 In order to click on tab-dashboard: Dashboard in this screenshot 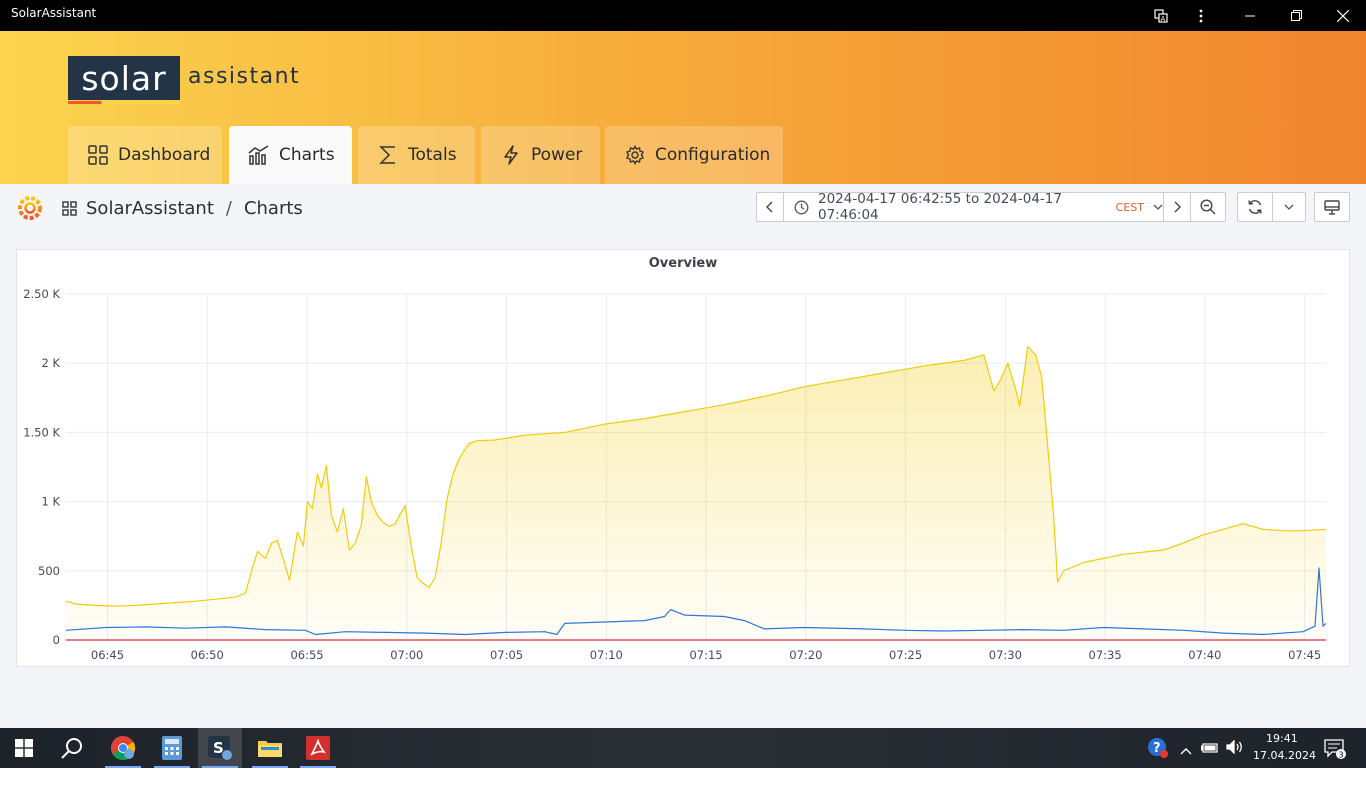, I will do `click(145, 155)`.